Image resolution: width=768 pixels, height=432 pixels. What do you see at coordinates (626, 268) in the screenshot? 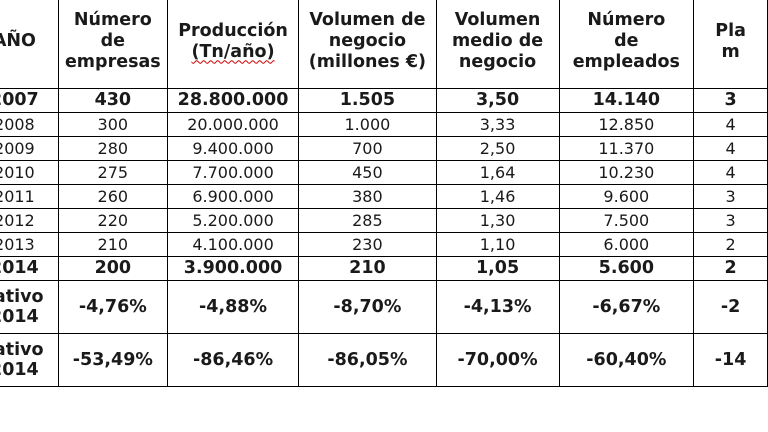
I see `cell: 5.600` at bounding box center [626, 268].